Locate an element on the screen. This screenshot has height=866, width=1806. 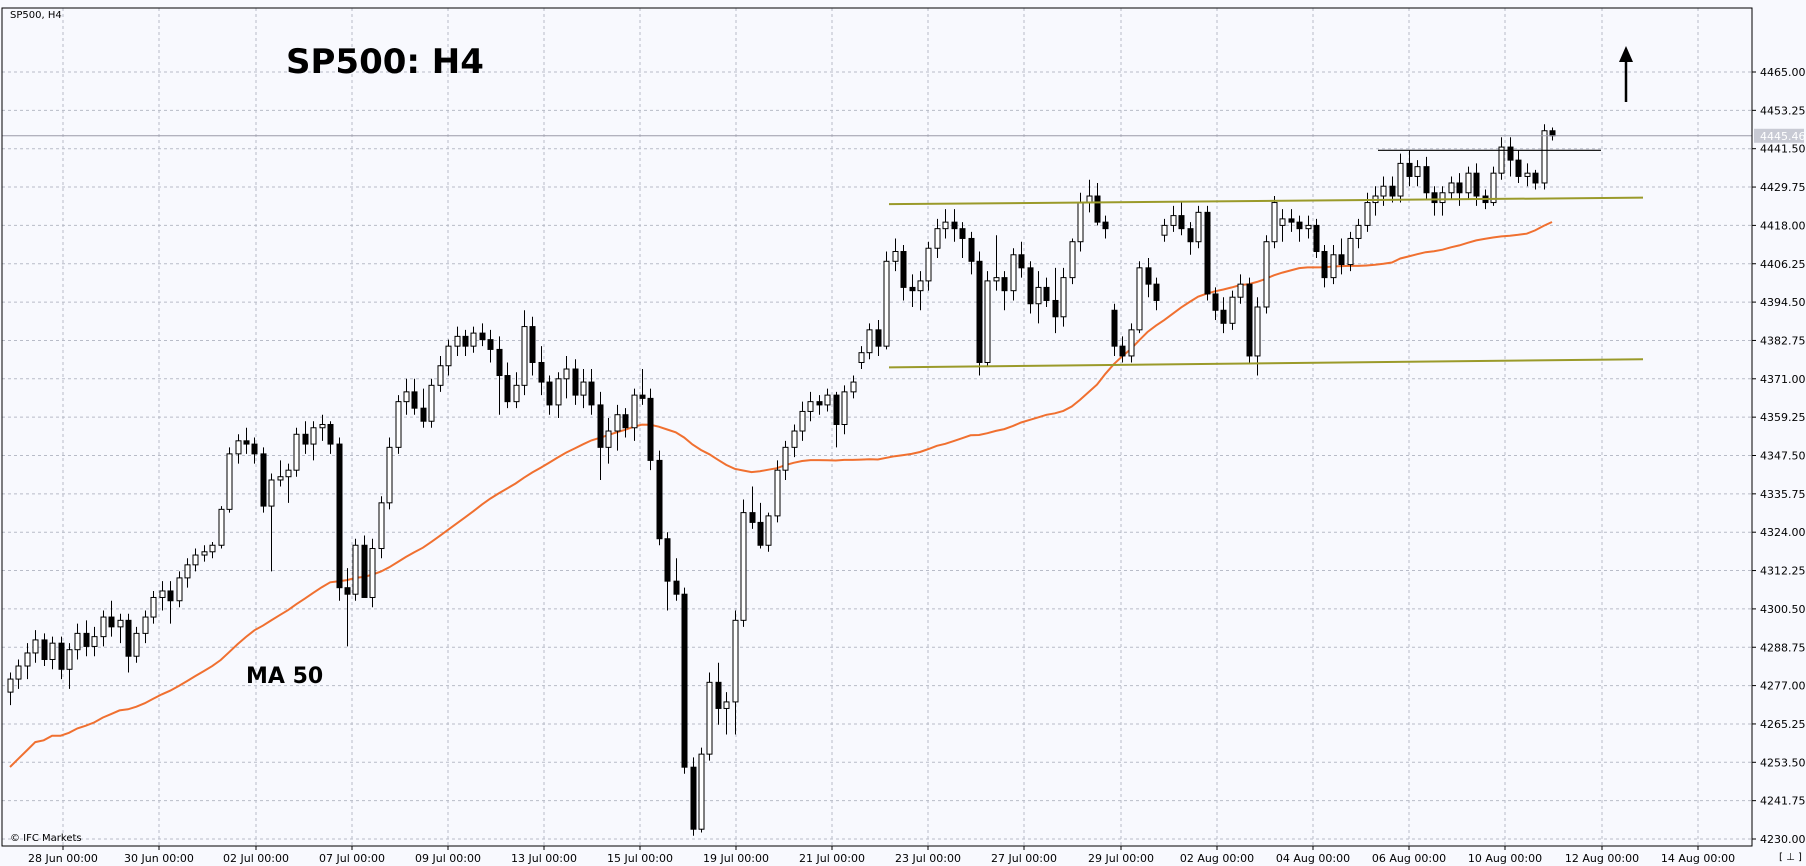
x-tick-label: 28 Jun 00:00 is located at coordinates (63, 858).